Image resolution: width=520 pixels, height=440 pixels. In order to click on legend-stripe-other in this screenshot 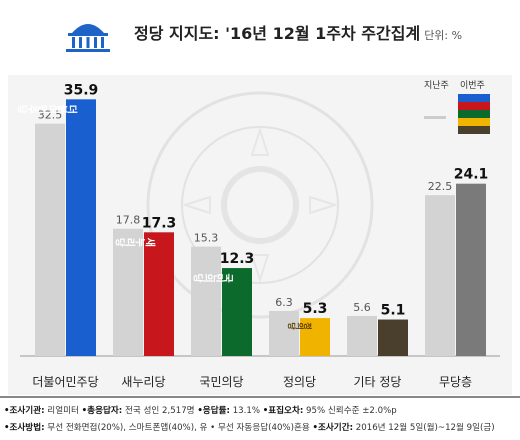, I will do `click(474, 130)`.